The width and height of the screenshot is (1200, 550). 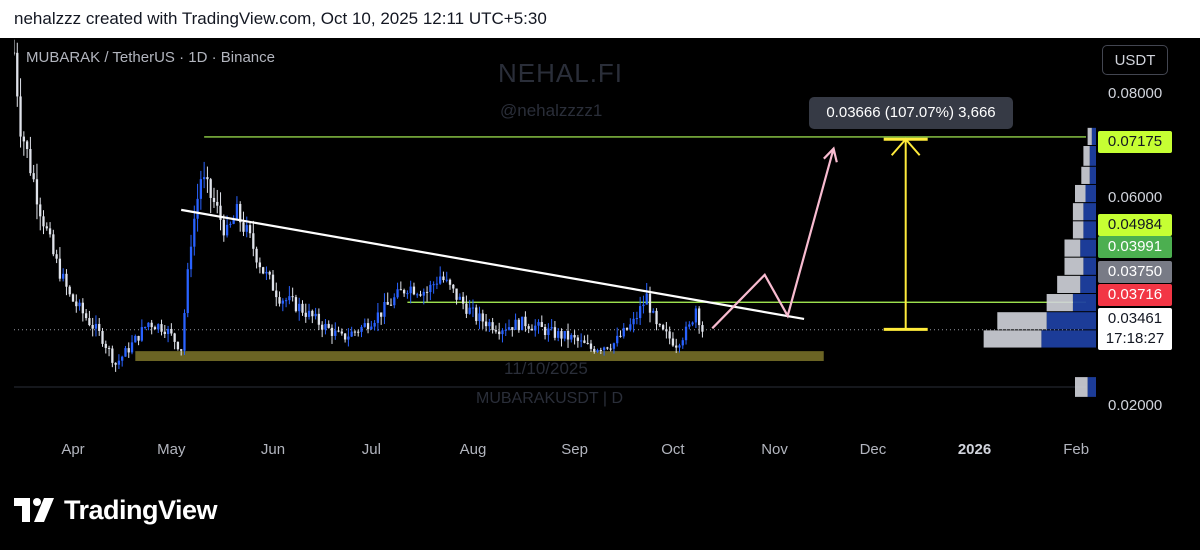 What do you see at coordinates (371, 449) in the screenshot?
I see `time-tick-label: Jul` at bounding box center [371, 449].